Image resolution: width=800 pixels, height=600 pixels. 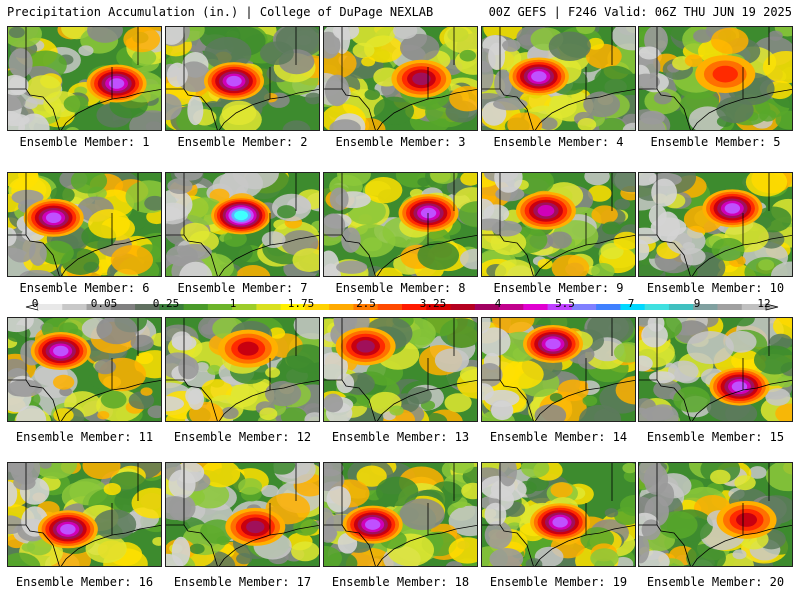 I want to click on colorbar-tick-label: 1.75, so click(x=301, y=303).